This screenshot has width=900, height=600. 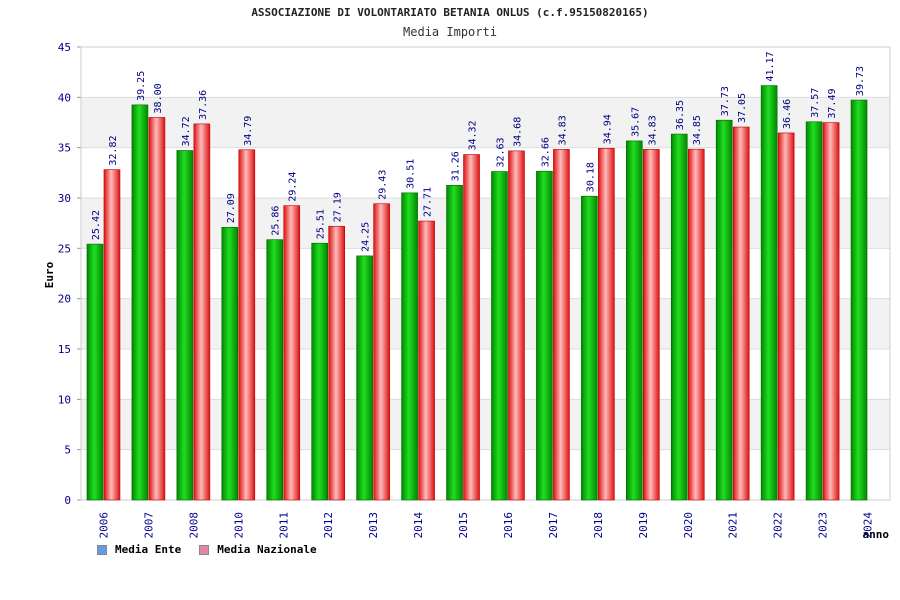 What do you see at coordinates (366, 237) in the screenshot?
I see `data-label: 24.25` at bounding box center [366, 237].